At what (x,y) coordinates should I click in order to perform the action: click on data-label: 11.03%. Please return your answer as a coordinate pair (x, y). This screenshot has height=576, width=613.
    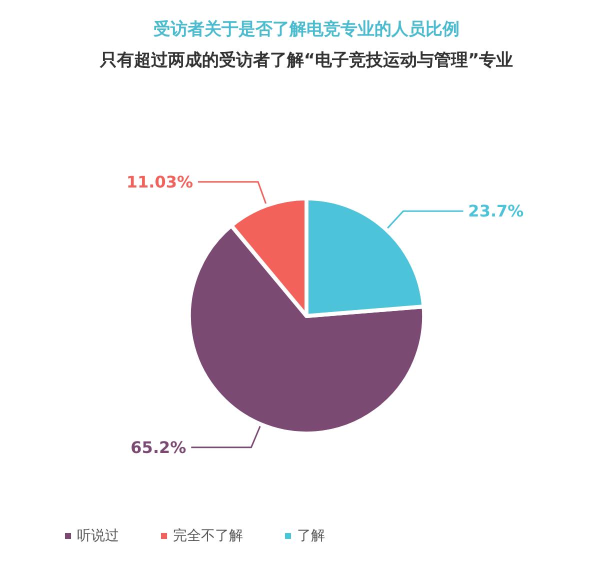
    Looking at the image, I should click on (160, 182).